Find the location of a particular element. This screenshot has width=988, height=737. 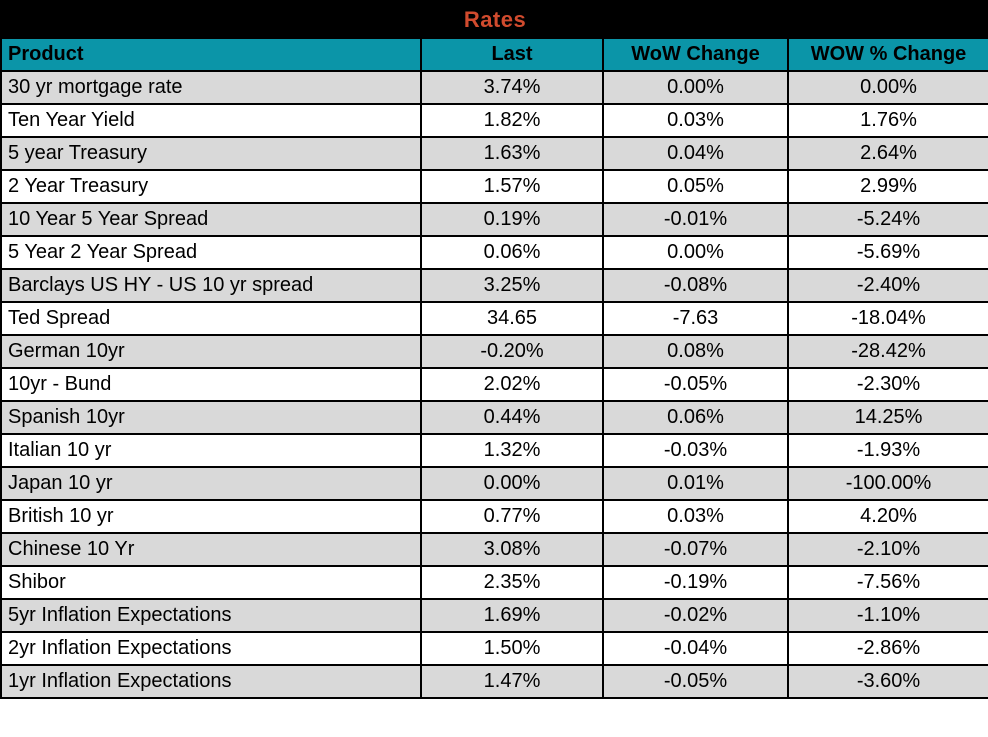

cell-product: Shibor is located at coordinates (211, 582).